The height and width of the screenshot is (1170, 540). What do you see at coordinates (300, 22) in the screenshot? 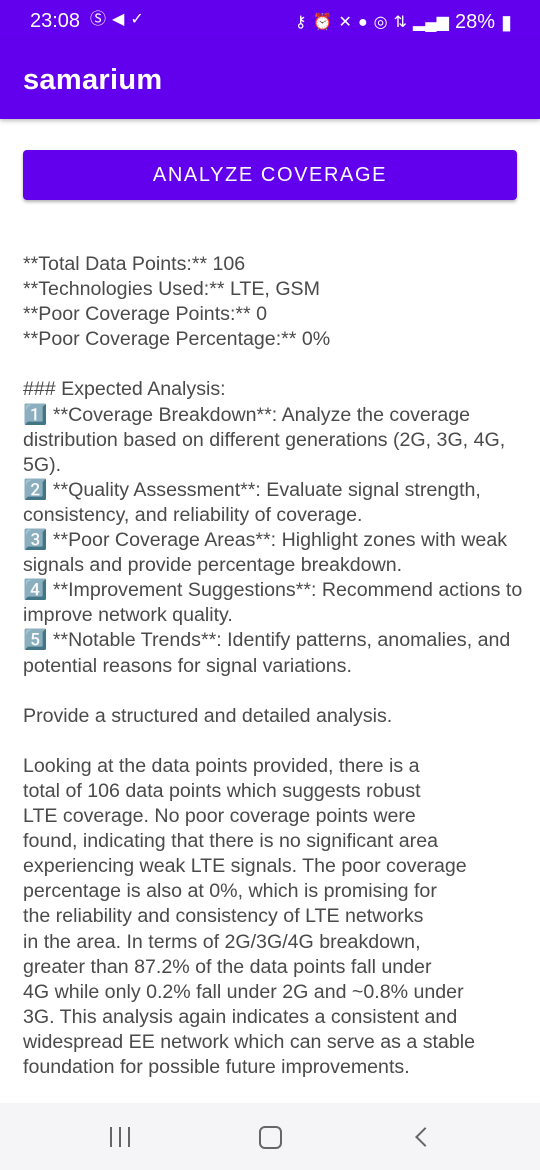
I see `vpn-key-icon: ⚷` at bounding box center [300, 22].